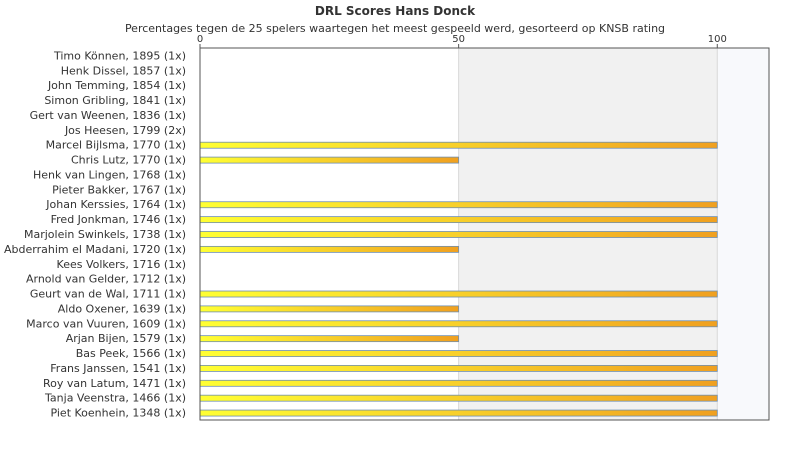 The height and width of the screenshot is (450, 790). What do you see at coordinates (115, 100) in the screenshot?
I see `category-label: Simon Gribling, 1841 (1x)` at bounding box center [115, 100].